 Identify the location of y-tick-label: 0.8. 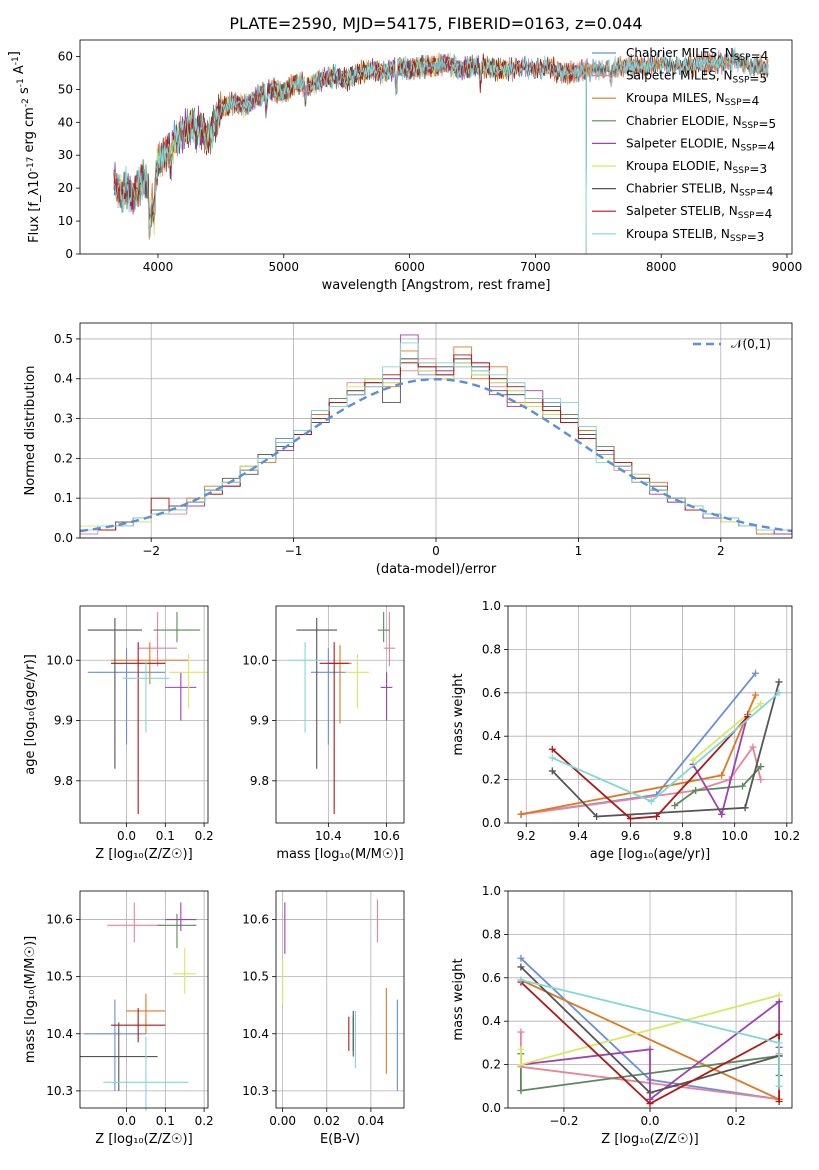
(491, 934).